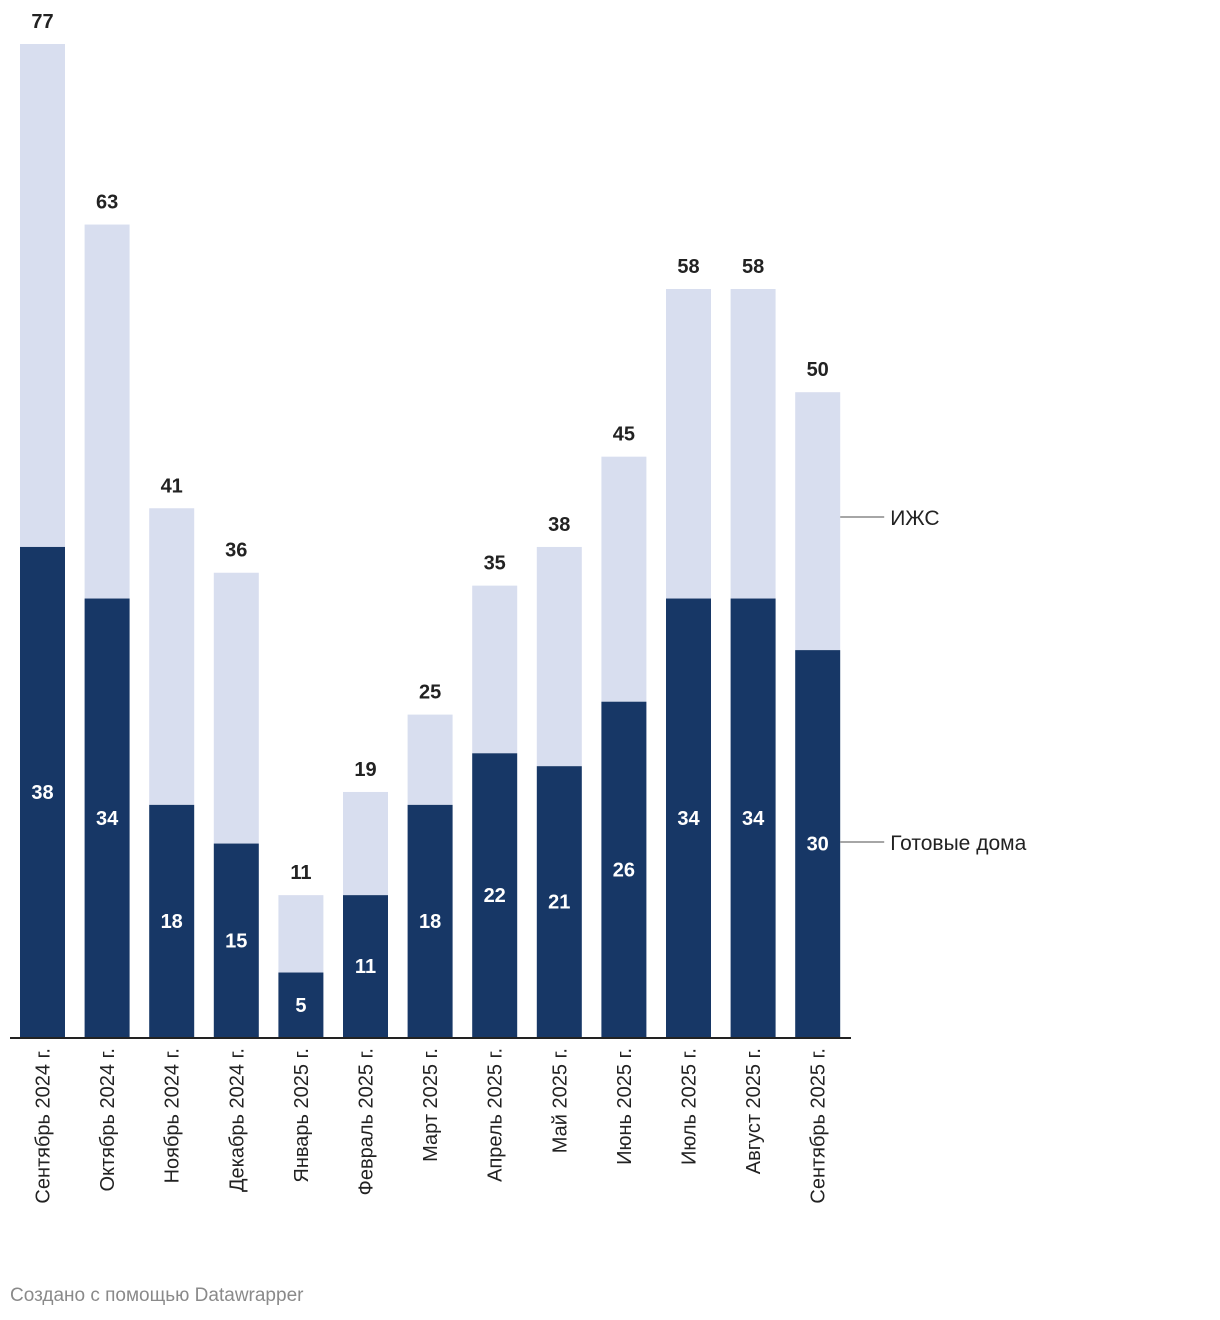 The height and width of the screenshot is (1320, 1220). Describe the element at coordinates (914, 518) in the screenshot. I see `legend-label-izhs: ИЖС` at that location.